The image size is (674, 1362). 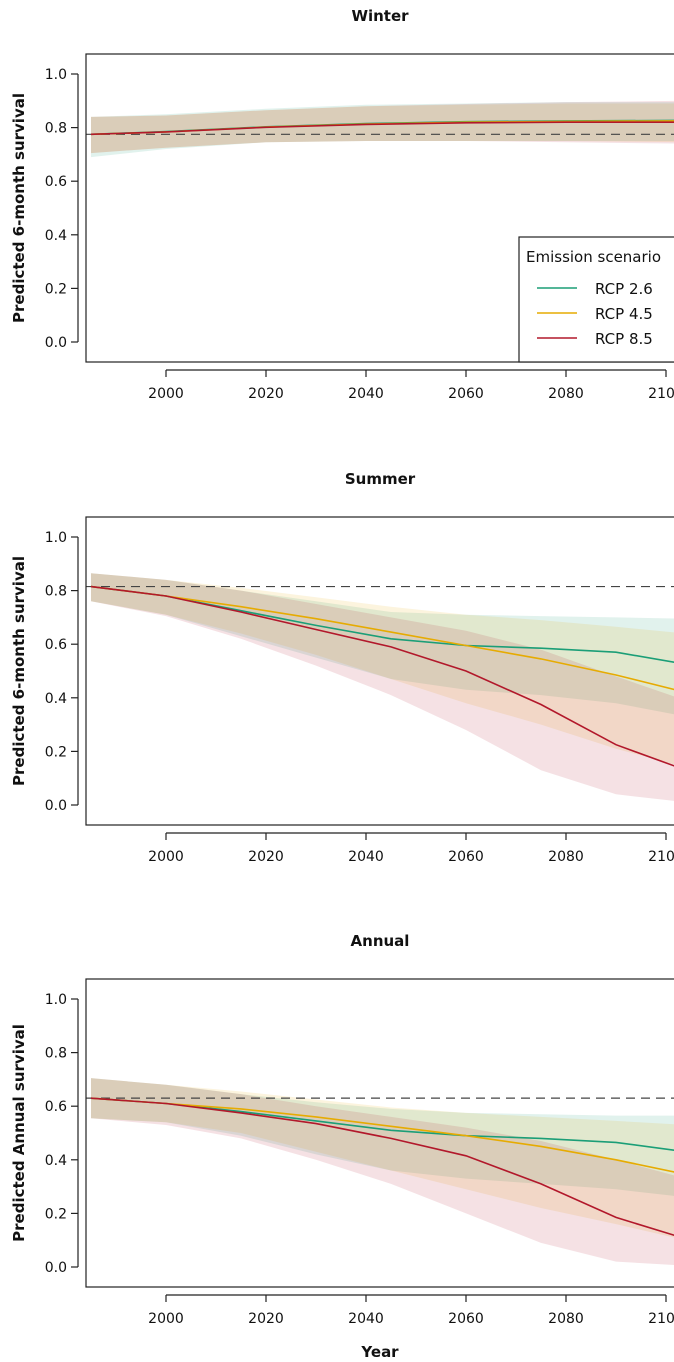 What do you see at coordinates (466, 1319) in the screenshot?
I see `x-tick-label-annual: 2060` at bounding box center [466, 1319].